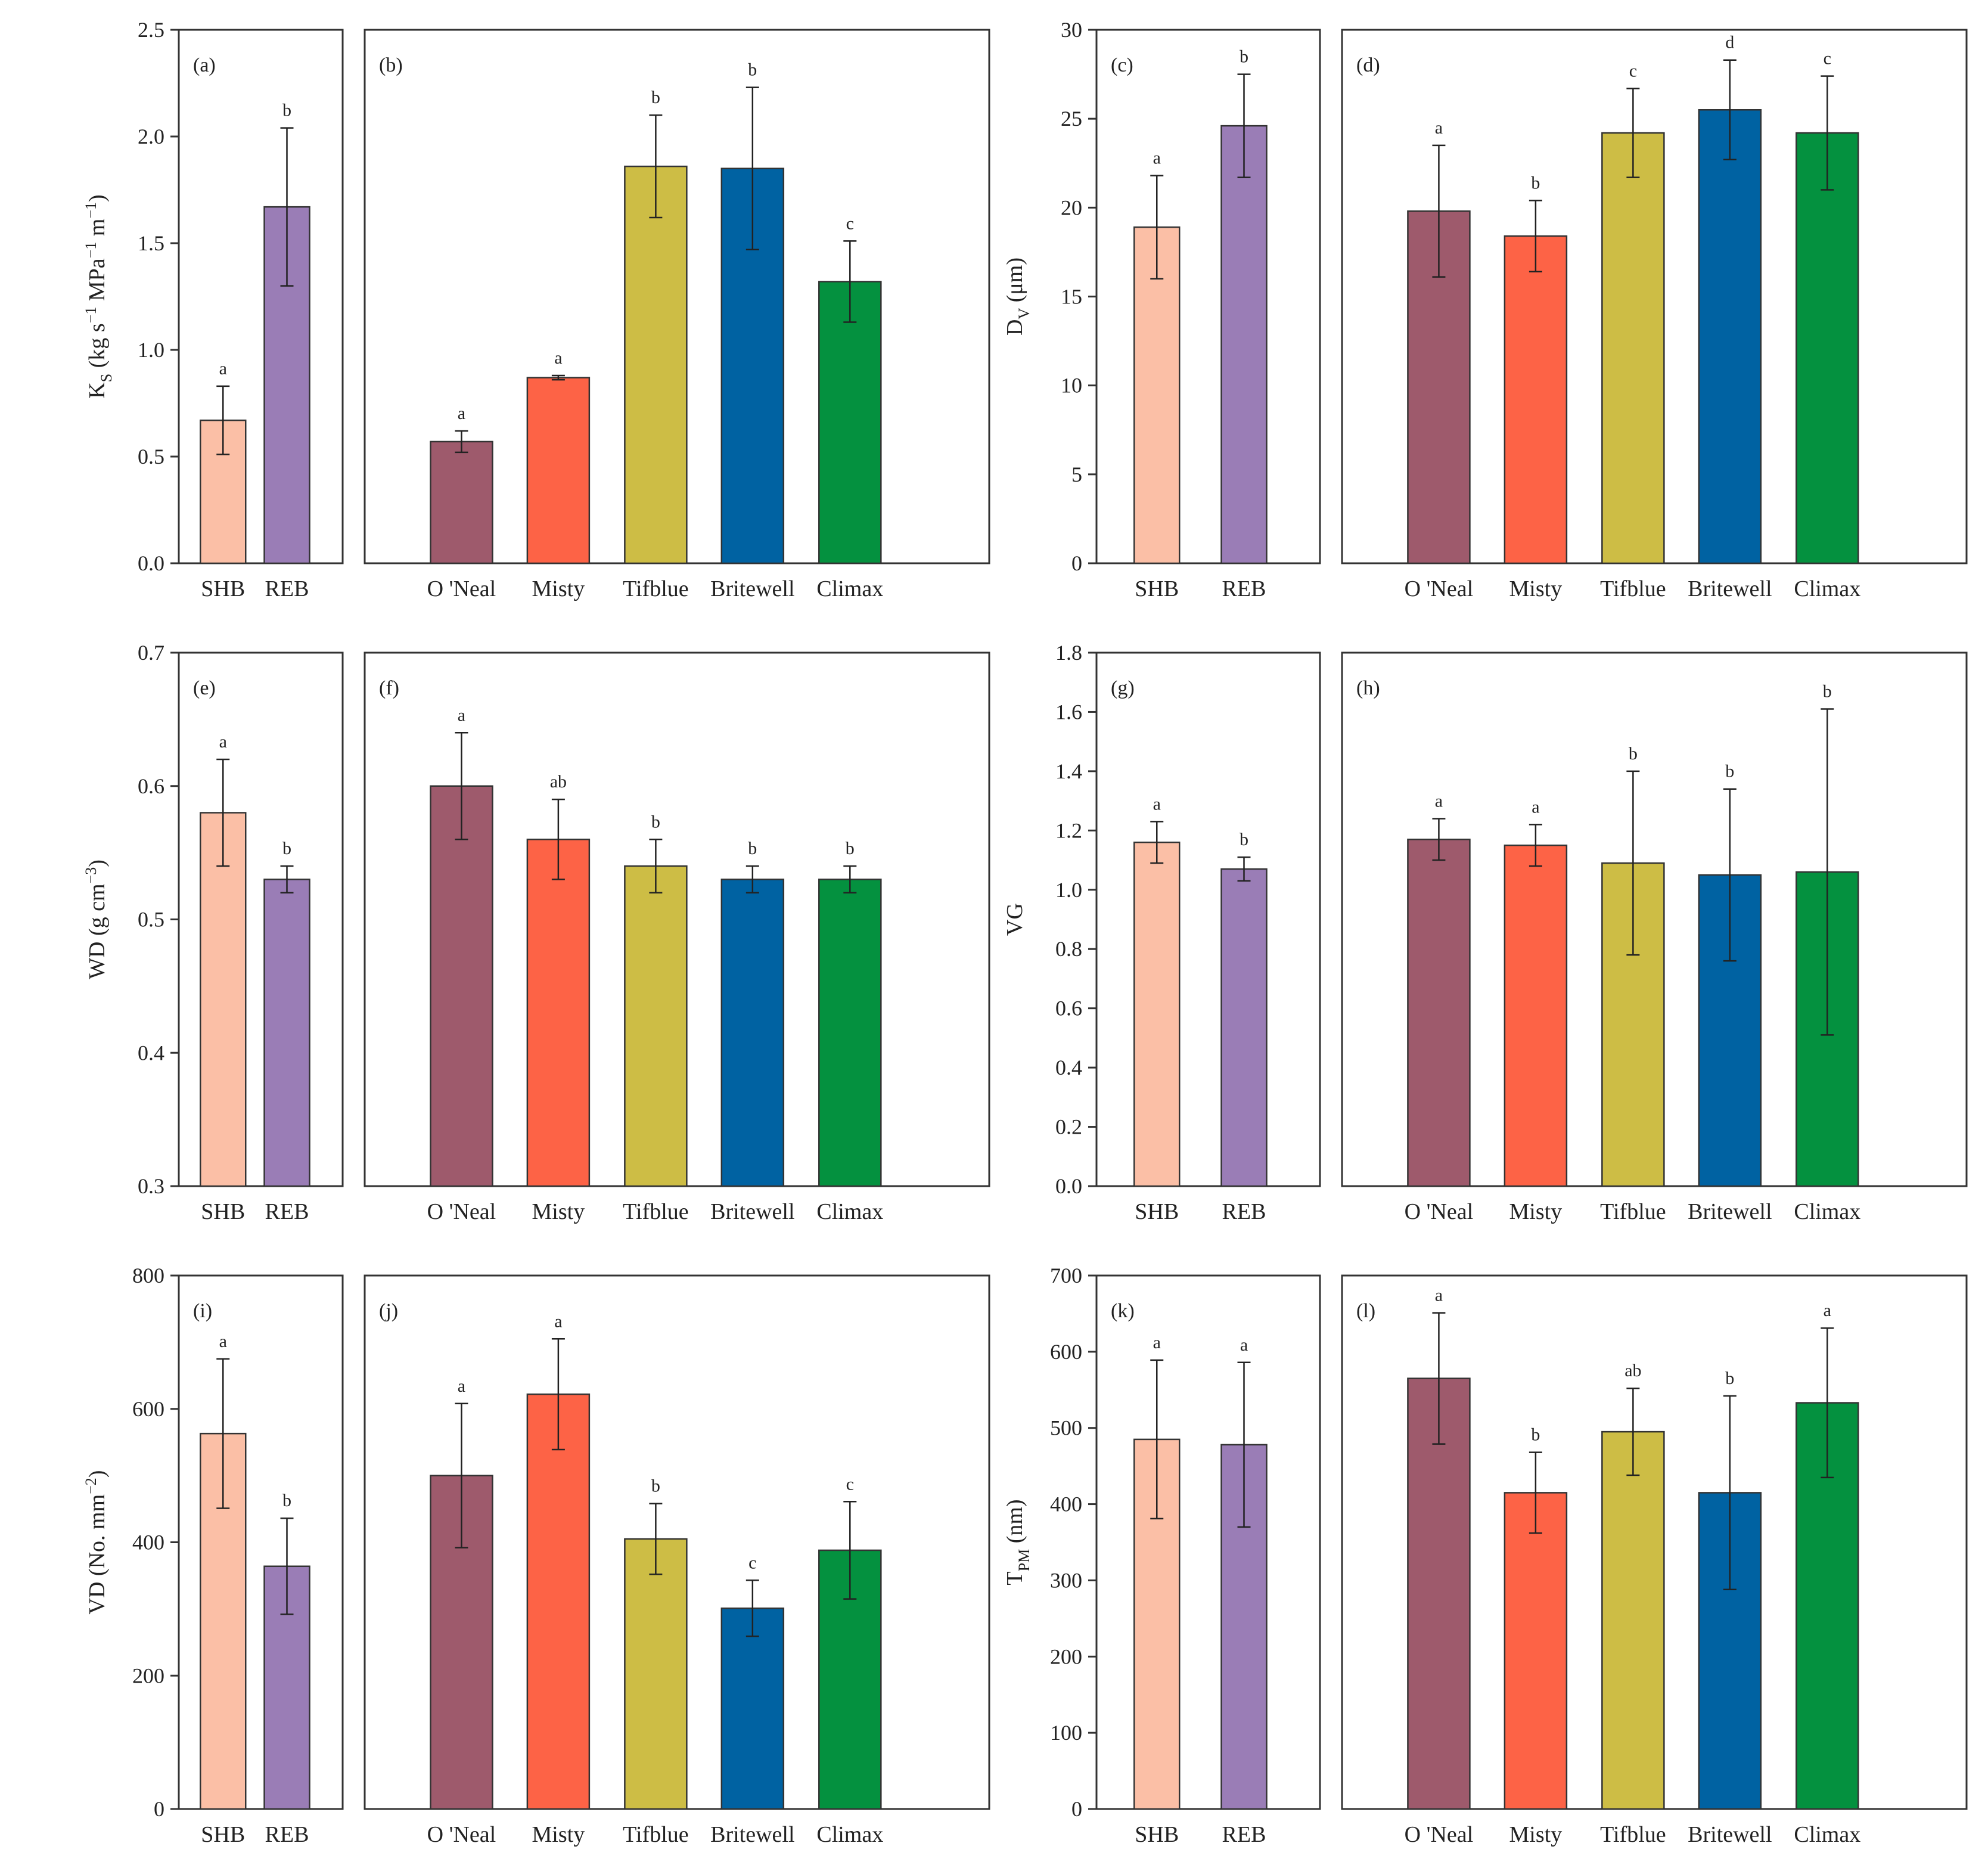  What do you see at coordinates (151, 1053) in the screenshot?
I see `y-tick-label: 0.4` at bounding box center [151, 1053].